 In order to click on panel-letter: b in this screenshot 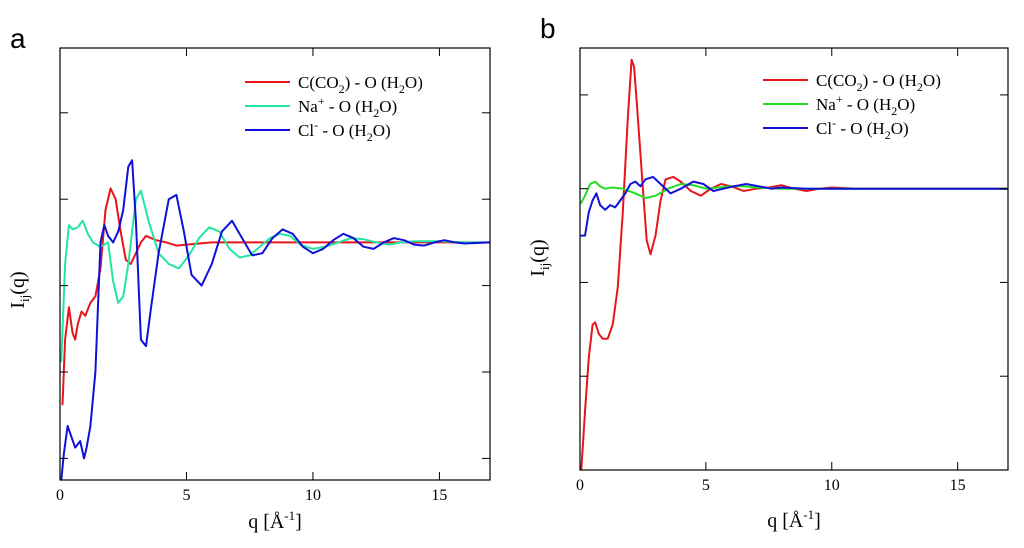, I will do `click(548, 28)`.